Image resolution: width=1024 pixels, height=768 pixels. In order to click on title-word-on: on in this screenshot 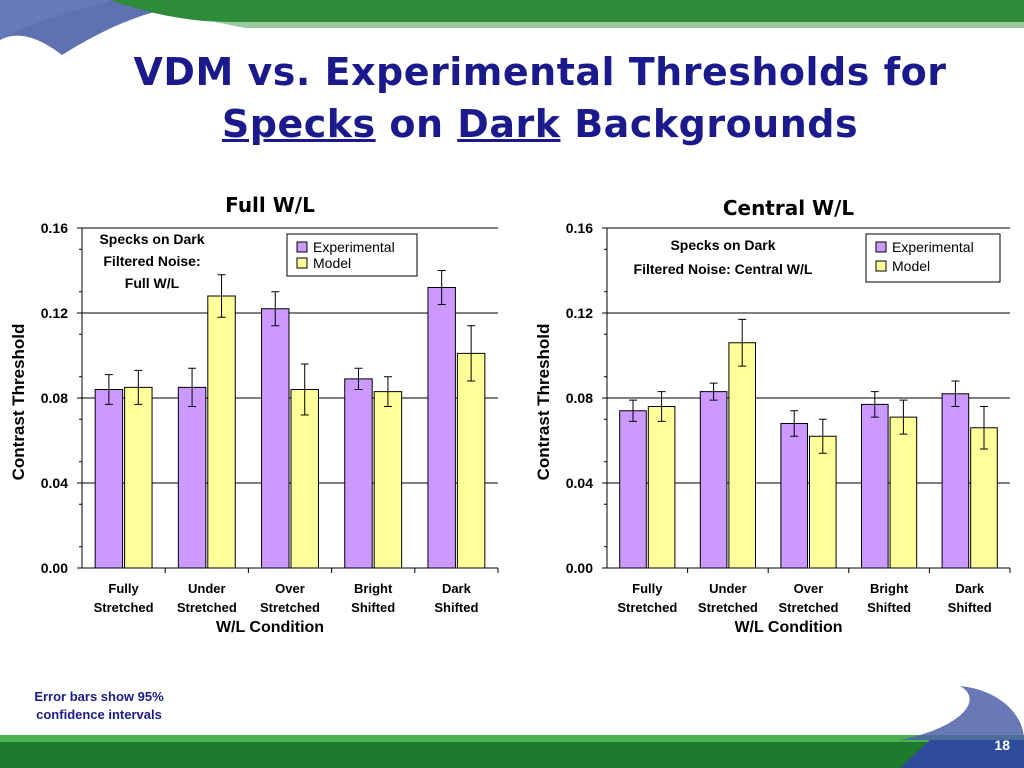, I will do `click(416, 124)`.